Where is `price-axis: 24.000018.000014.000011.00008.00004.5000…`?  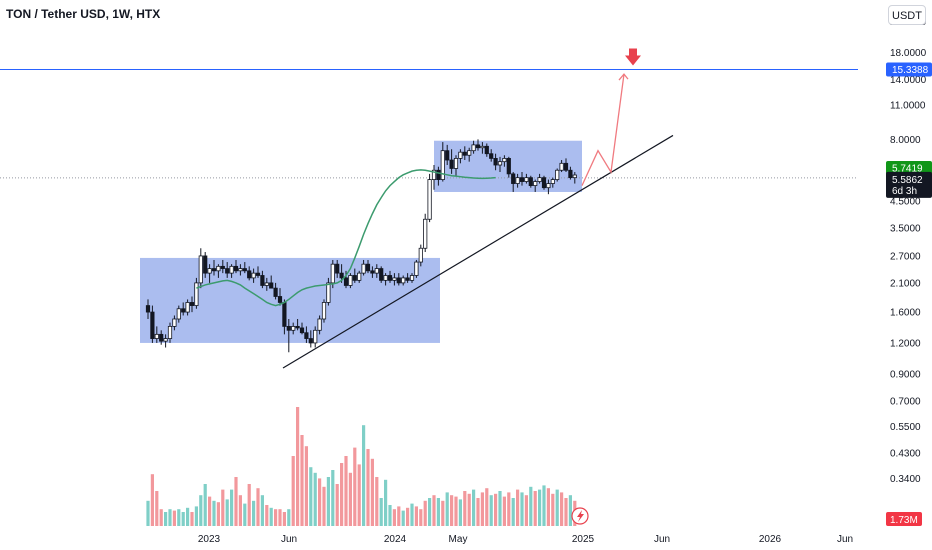
price-axis: 24.000018.000014.000011.00008.00004.5000… is located at coordinates (908, 251).